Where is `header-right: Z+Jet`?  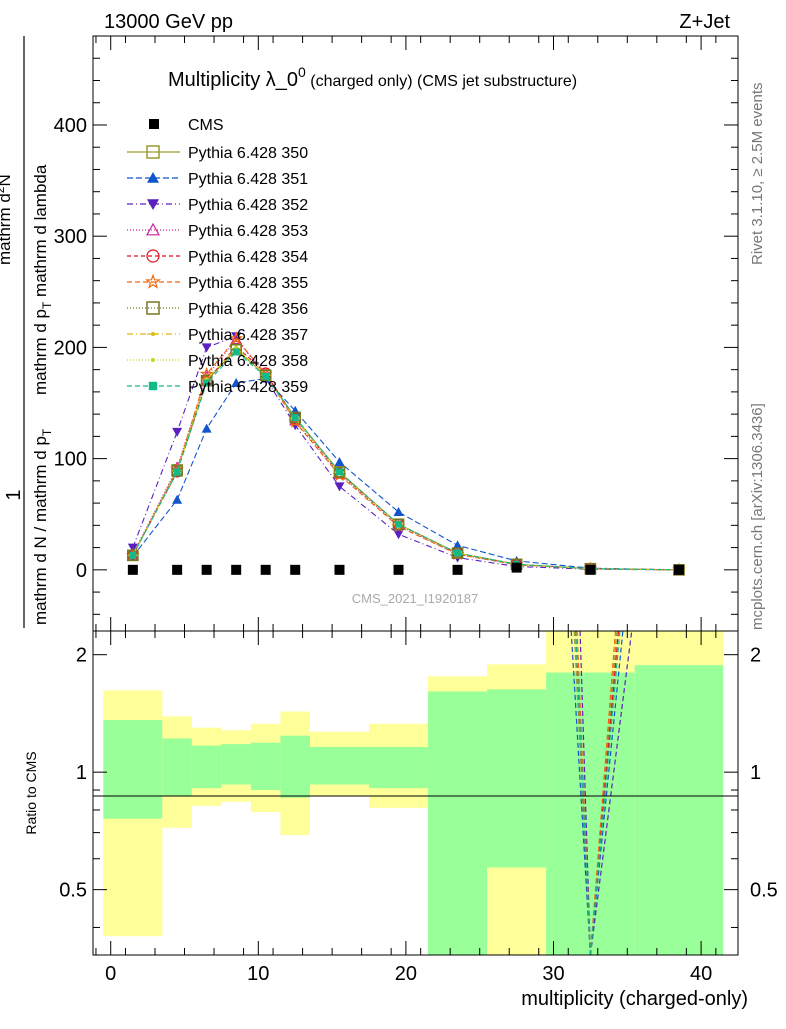
header-right: Z+Jet is located at coordinates (704, 22).